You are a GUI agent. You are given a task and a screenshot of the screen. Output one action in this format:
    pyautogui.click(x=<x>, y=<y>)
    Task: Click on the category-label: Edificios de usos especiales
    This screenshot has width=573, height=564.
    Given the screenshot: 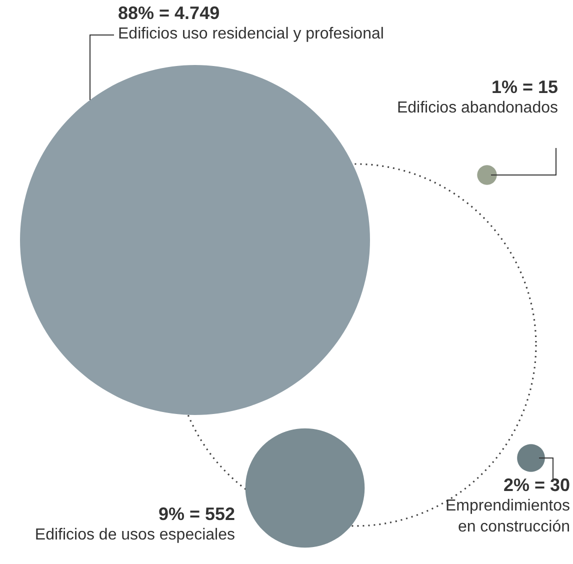 What is the action you would take?
    pyautogui.click(x=134, y=535)
    